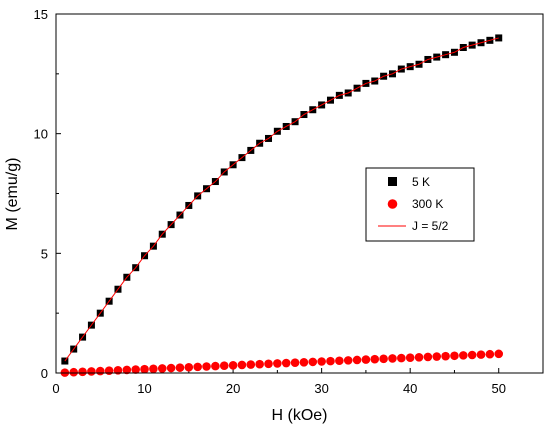 This screenshot has height=433, width=550. Describe the element at coordinates (410, 388) in the screenshot. I see `x-tick-label: 40` at that location.